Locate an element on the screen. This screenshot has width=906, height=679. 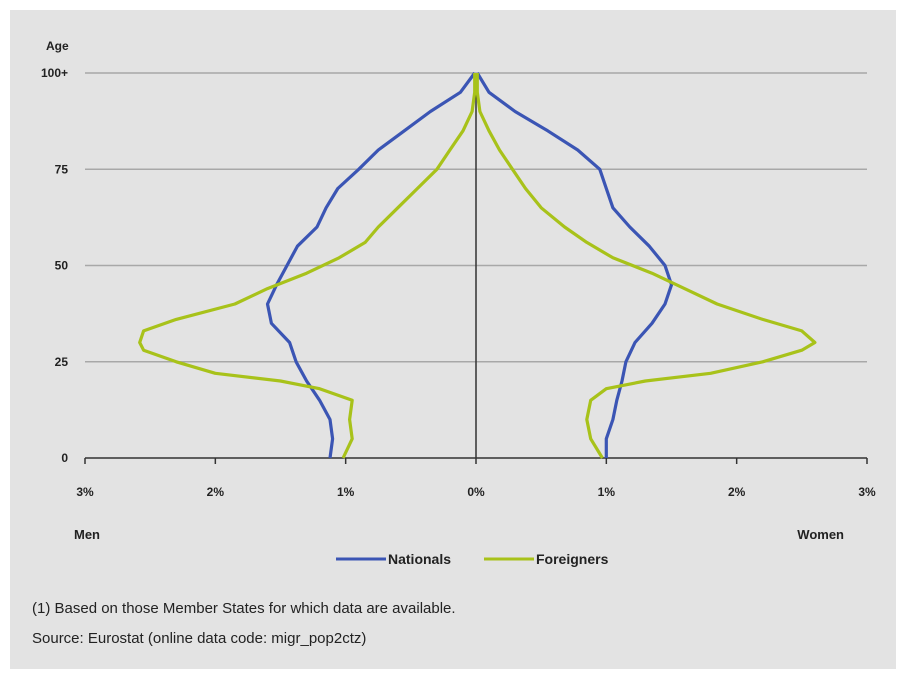
y-tick-label: 0 is located at coordinates (64, 458).